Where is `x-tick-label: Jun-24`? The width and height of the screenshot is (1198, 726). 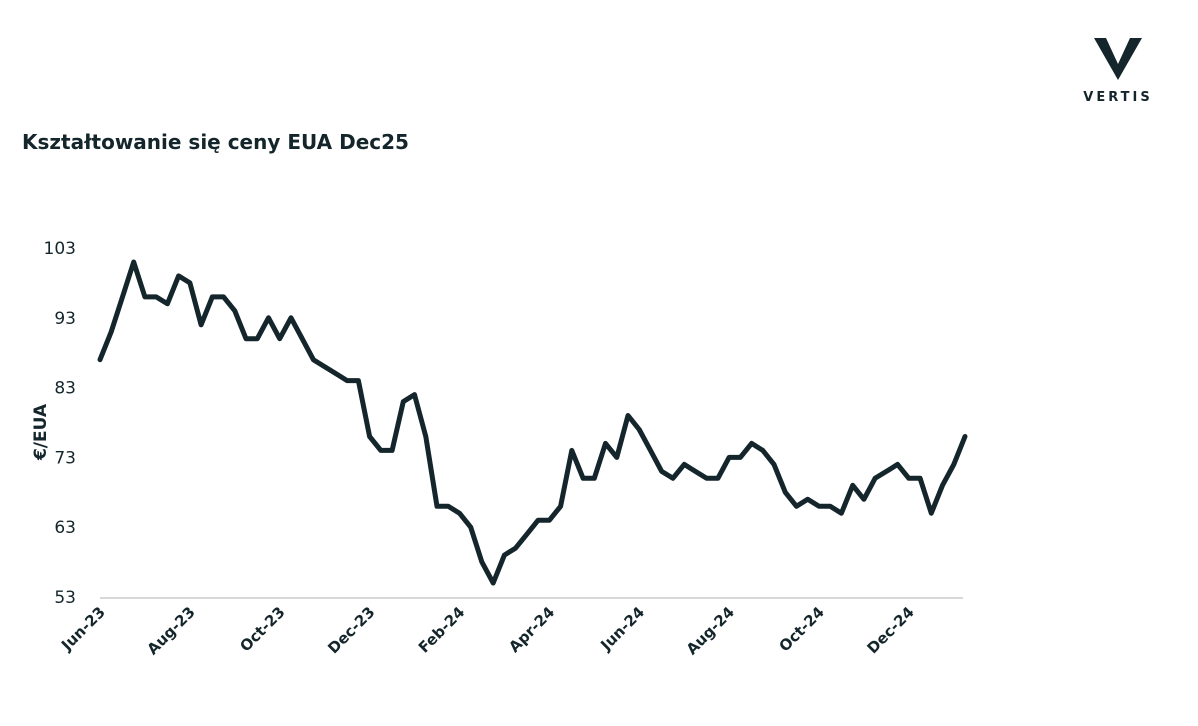 x-tick-label: Jun-24 is located at coordinates (622, 629).